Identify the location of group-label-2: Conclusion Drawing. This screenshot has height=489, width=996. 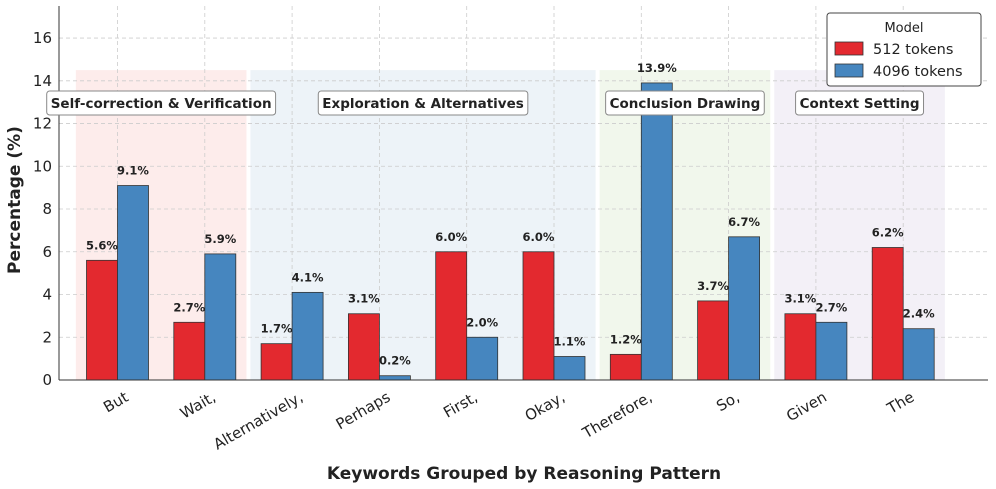
(685, 103).